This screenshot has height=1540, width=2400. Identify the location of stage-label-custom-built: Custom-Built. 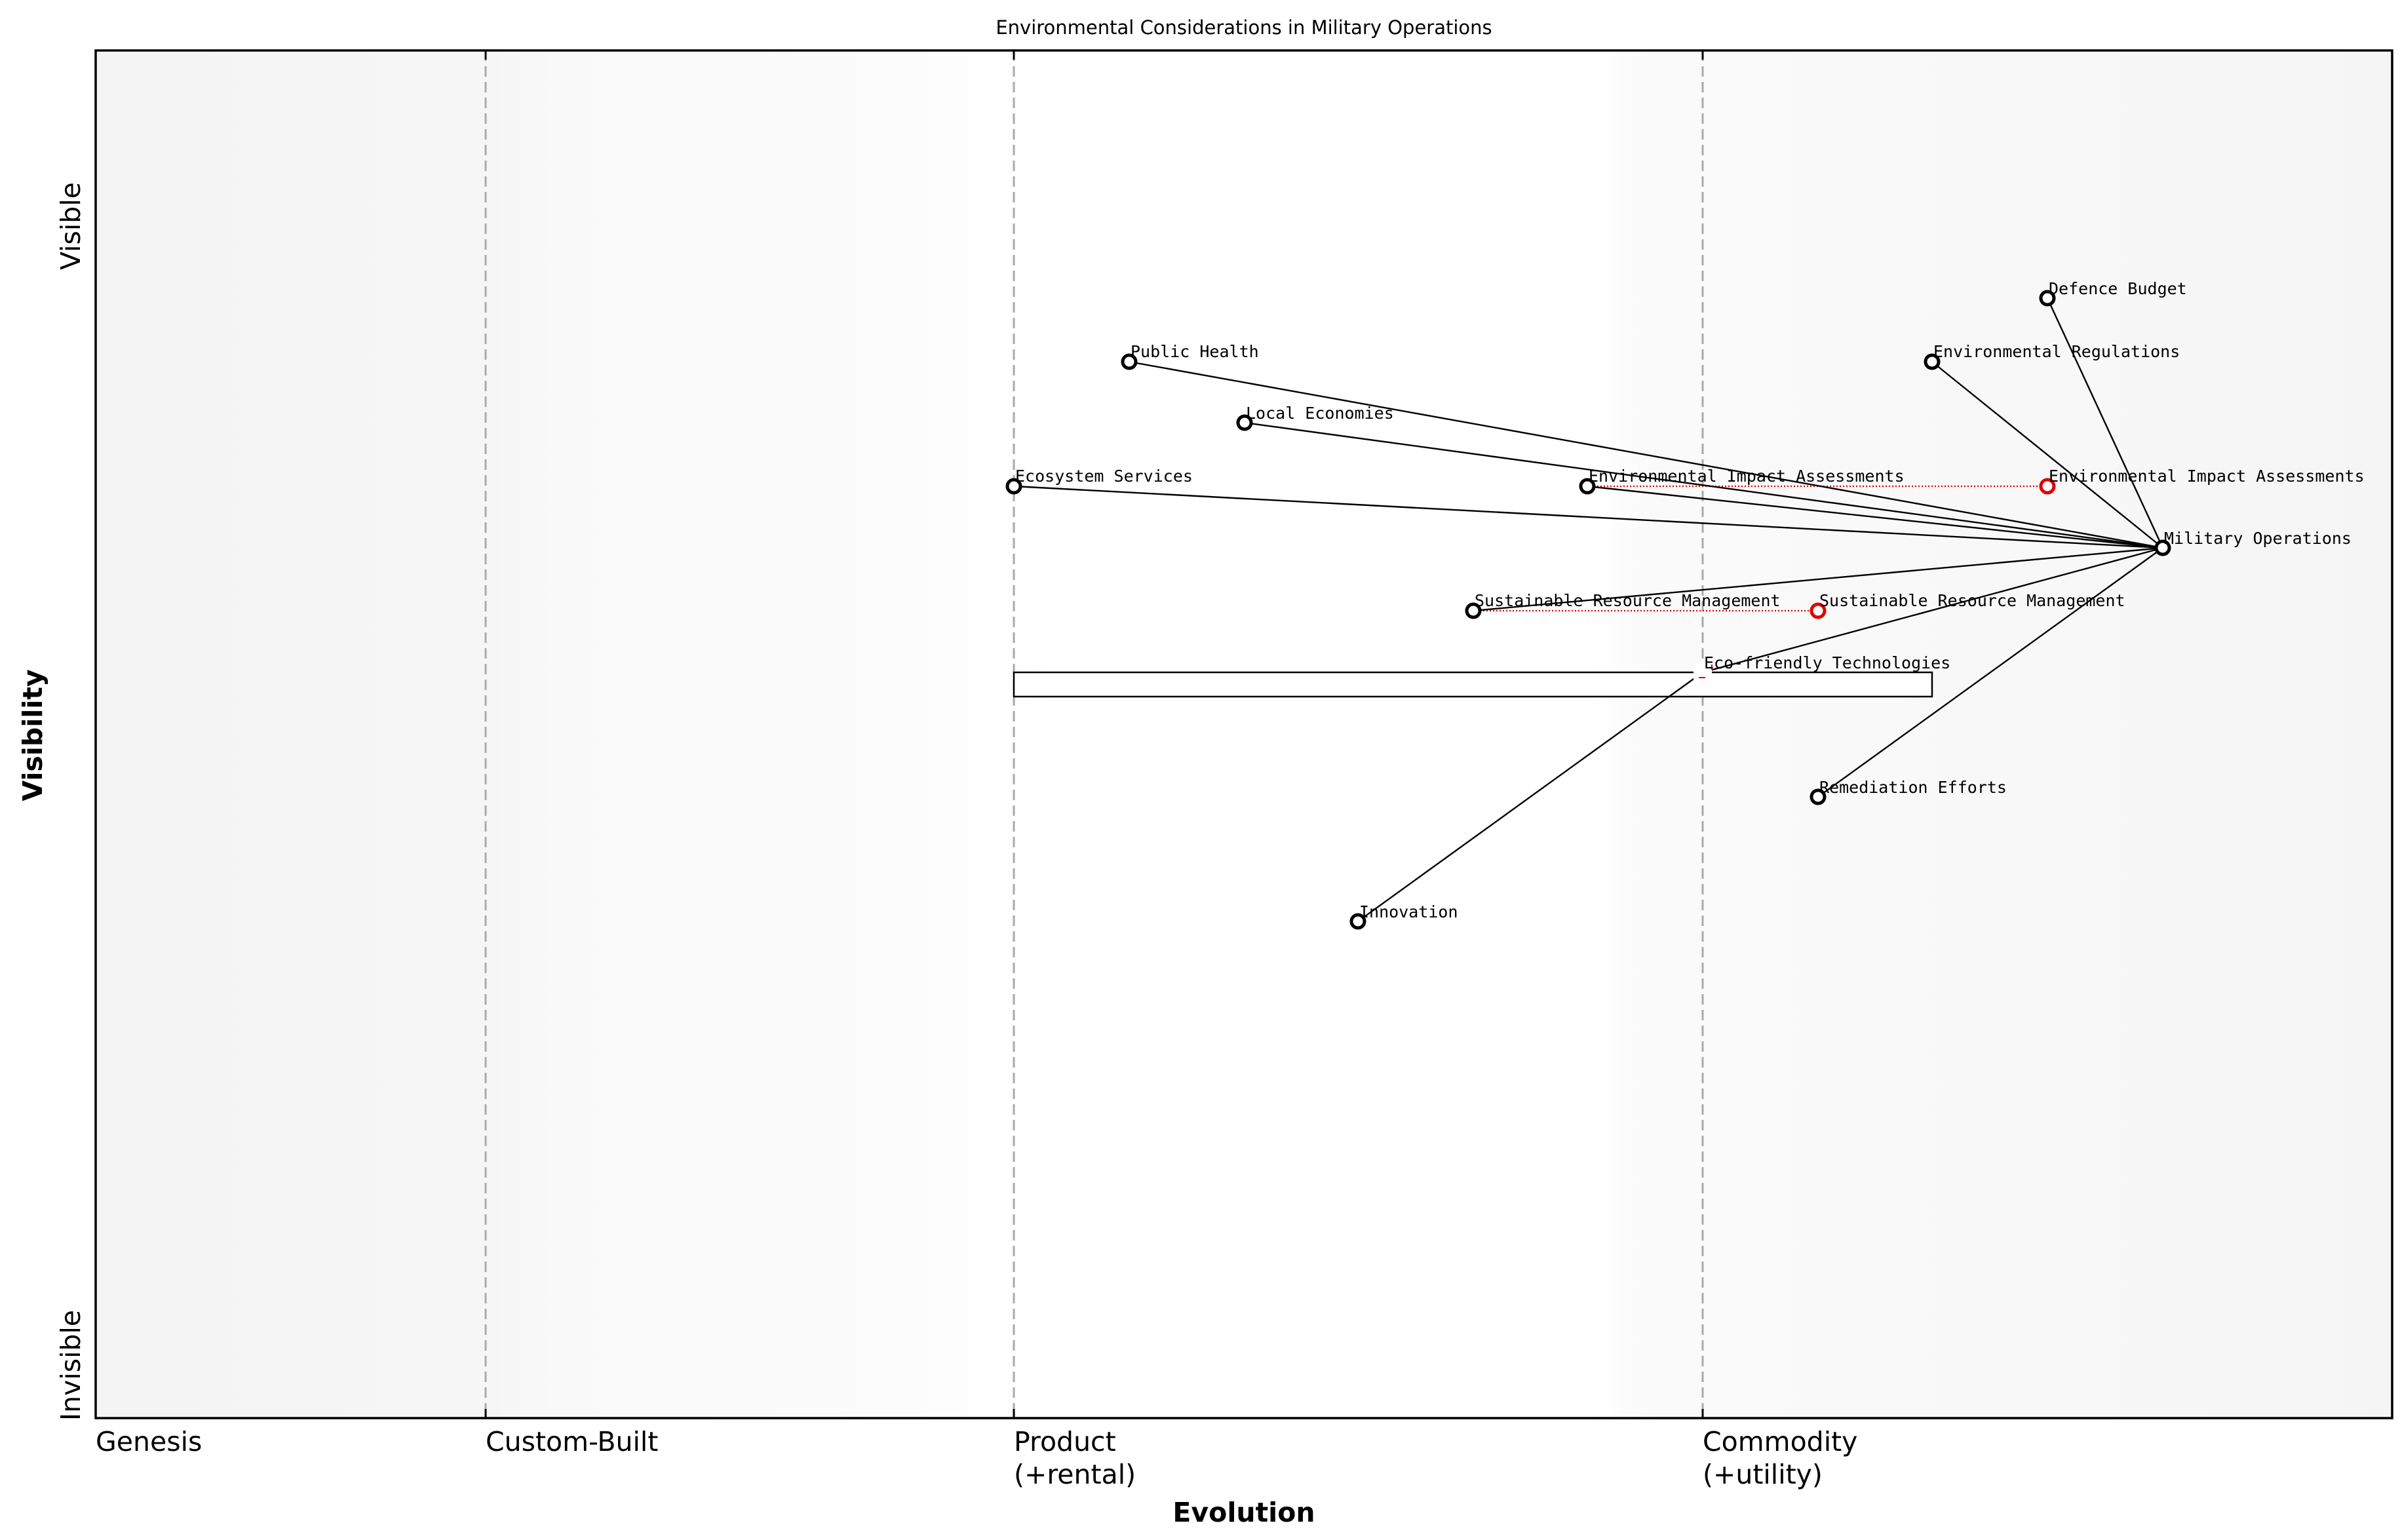
(572, 1441).